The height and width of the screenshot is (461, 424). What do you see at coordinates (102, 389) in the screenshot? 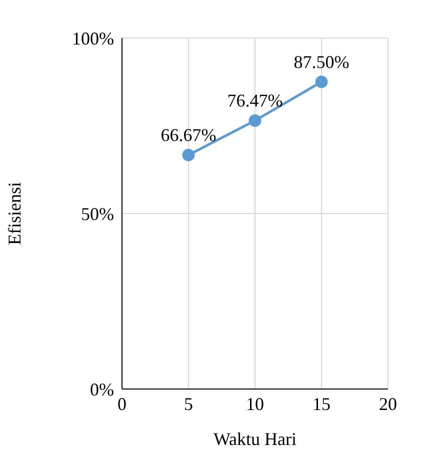
I see `y-tick-label: 0%` at bounding box center [102, 389].